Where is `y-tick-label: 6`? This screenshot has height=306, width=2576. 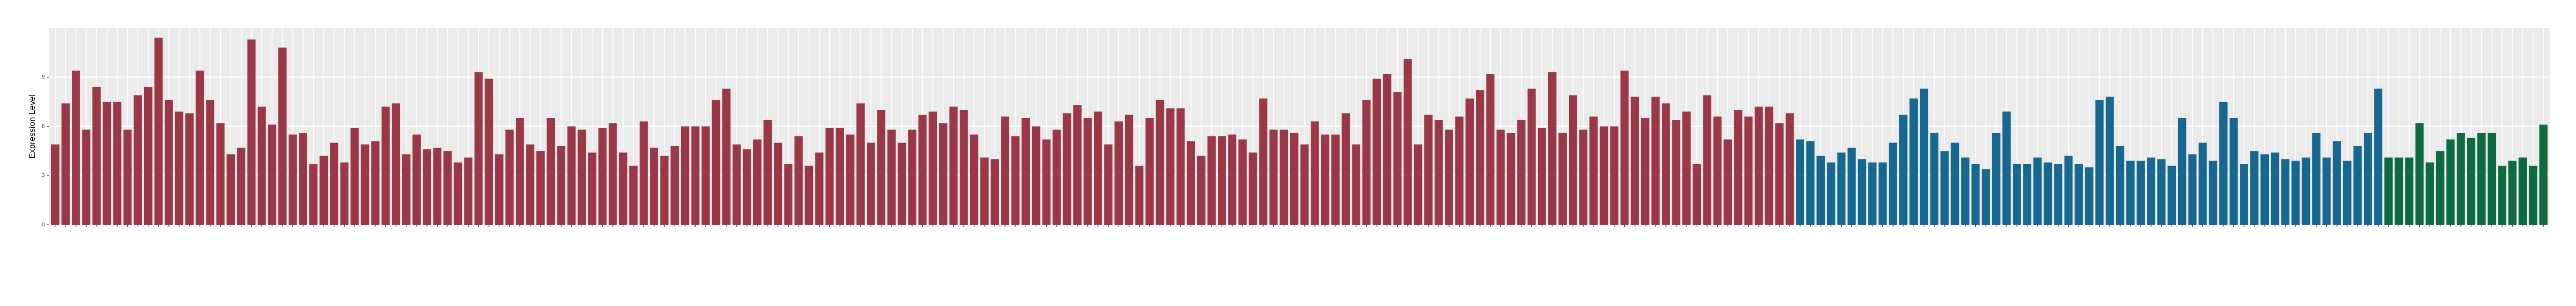 y-tick-label: 6 is located at coordinates (43, 126).